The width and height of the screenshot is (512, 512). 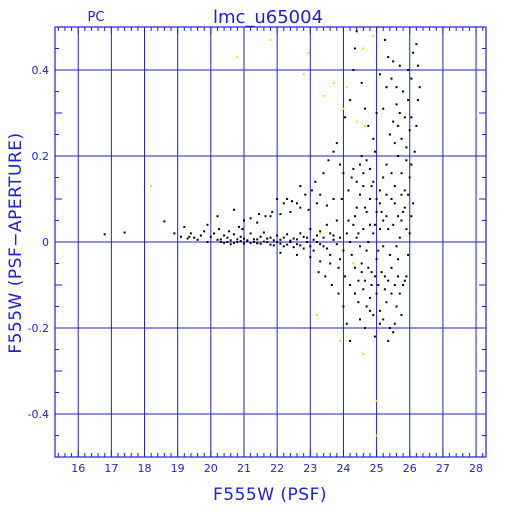 I want to click on x-tick-label: 19, so click(x=178, y=468).